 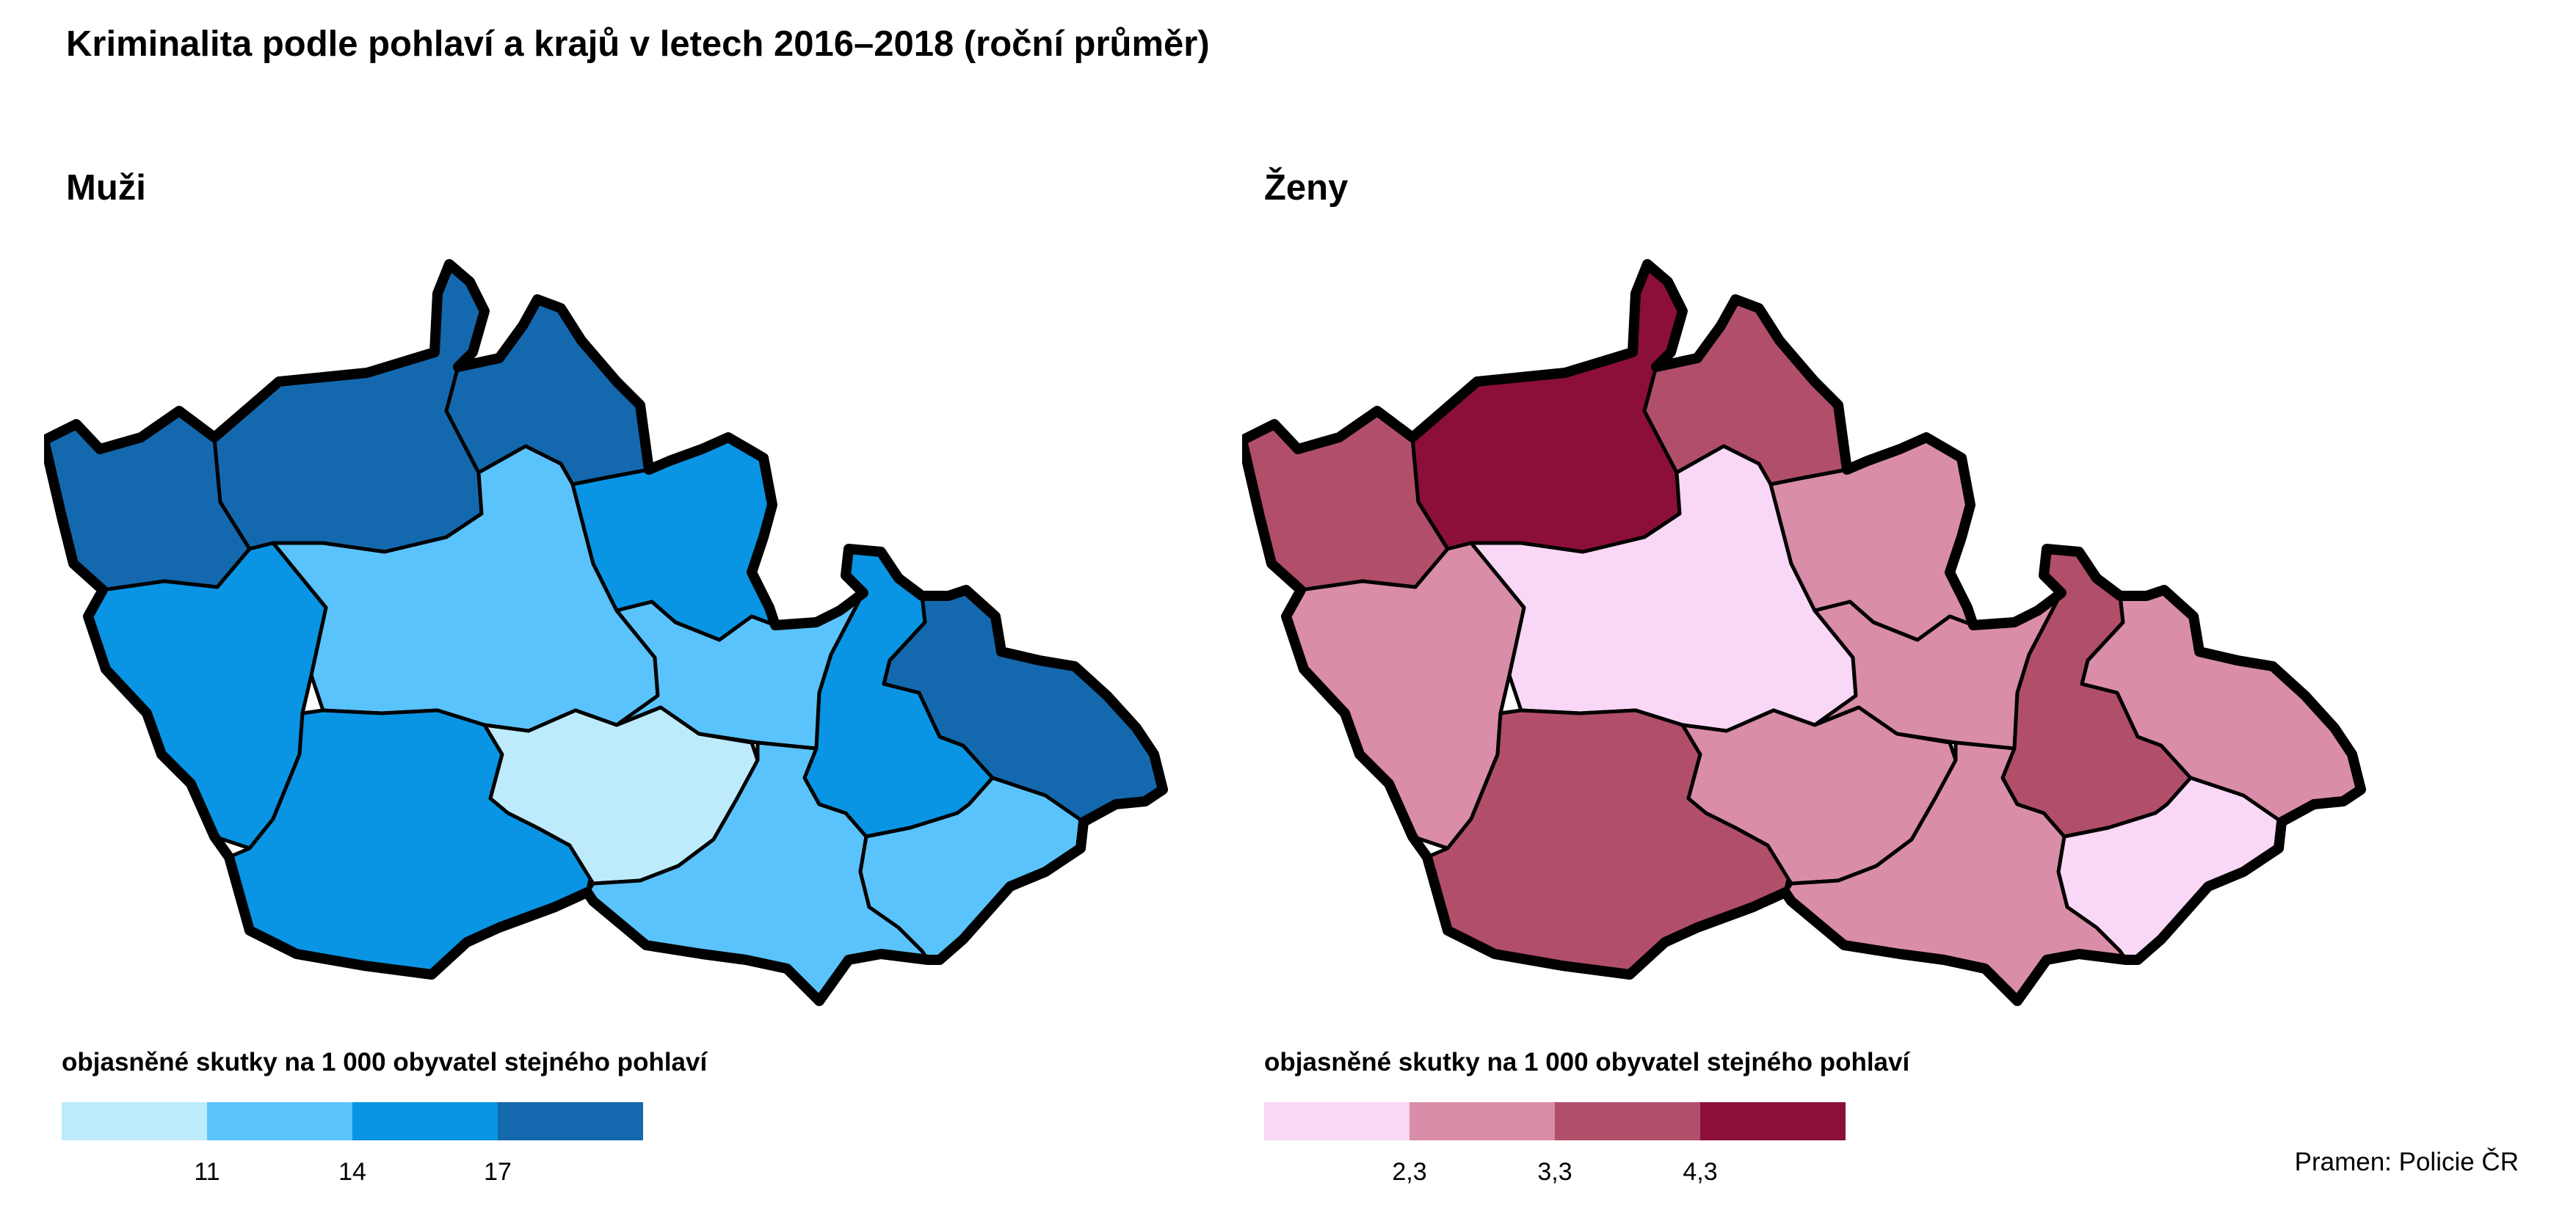 I want to click on legend-tick-women-1: 2,3, so click(x=1410, y=1172).